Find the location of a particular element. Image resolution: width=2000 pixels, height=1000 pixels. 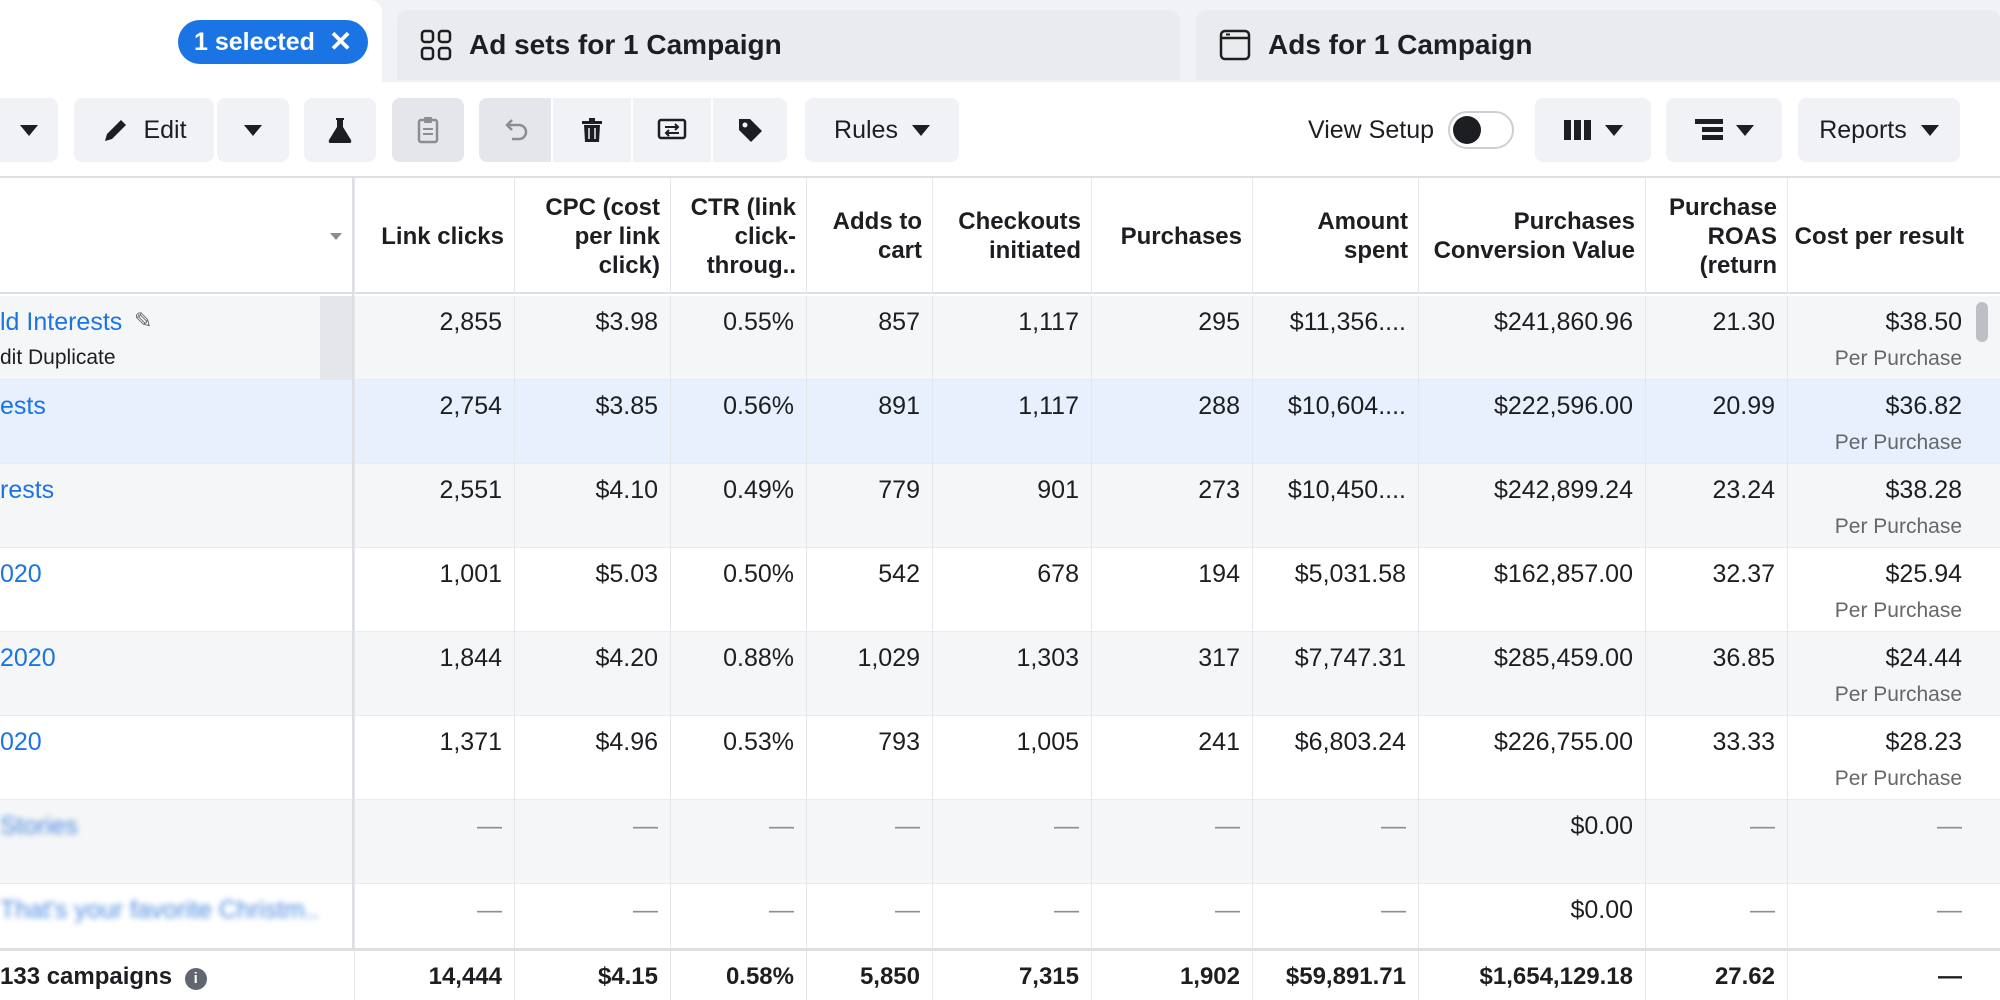

vertical-scrollbar is located at coordinates (1982, 619).